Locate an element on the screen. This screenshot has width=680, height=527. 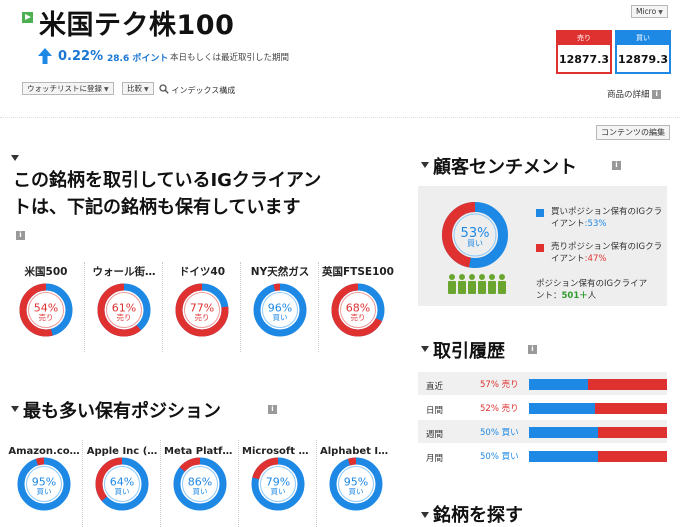
instrument-card: Meta Platfo… 86% 買い is located at coordinates (200, 479).